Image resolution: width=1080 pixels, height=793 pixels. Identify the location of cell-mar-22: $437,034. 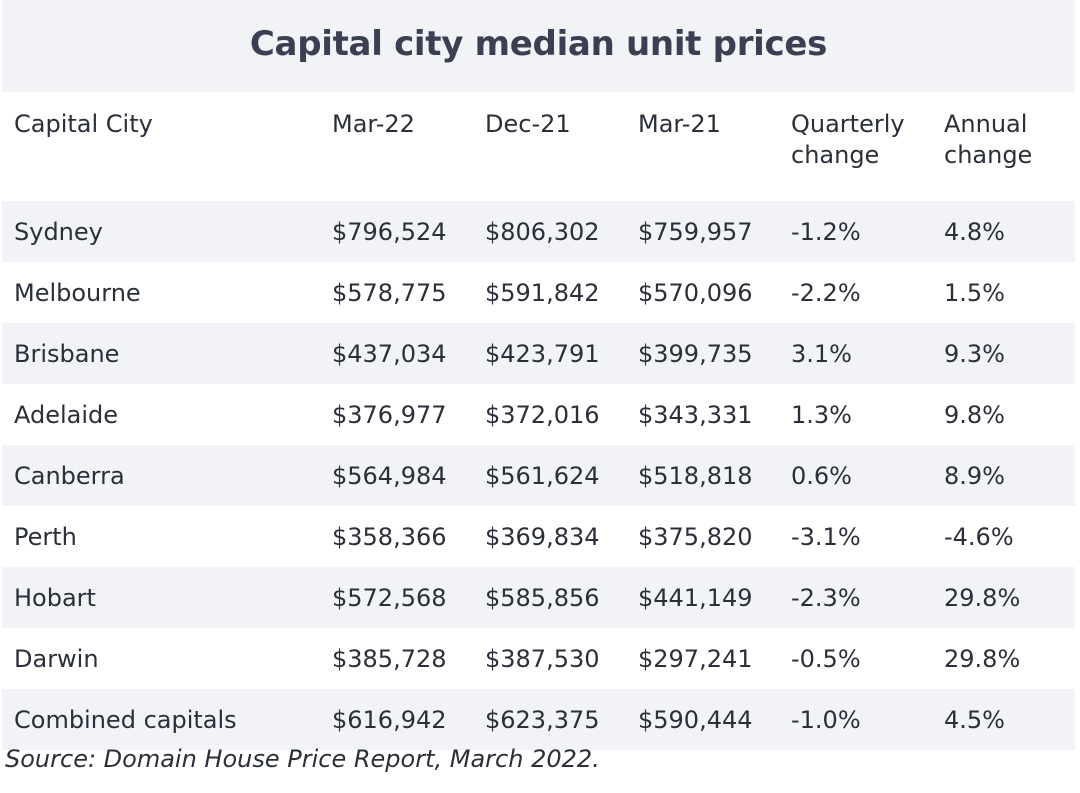
(396, 353).